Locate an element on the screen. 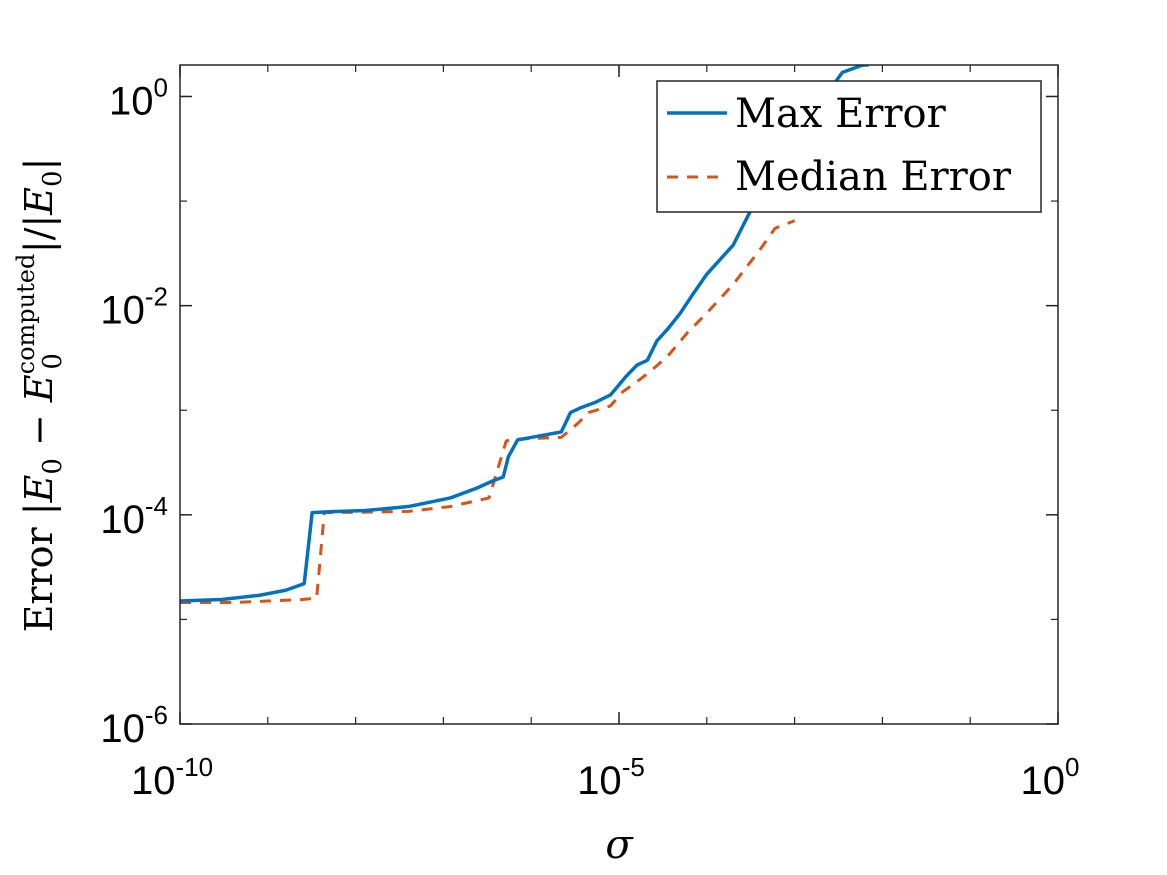 Image resolution: width=1167 pixels, height=875 pixels. y-tick-label: 10⁻² is located at coordinates (134, 307).